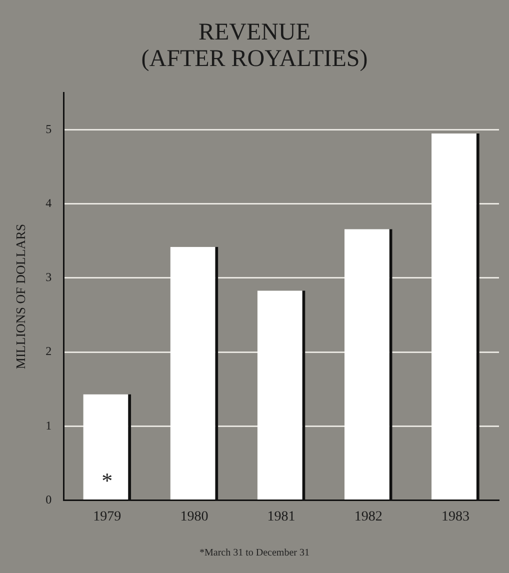  I want to click on x-tick-label: 1982, so click(368, 516).